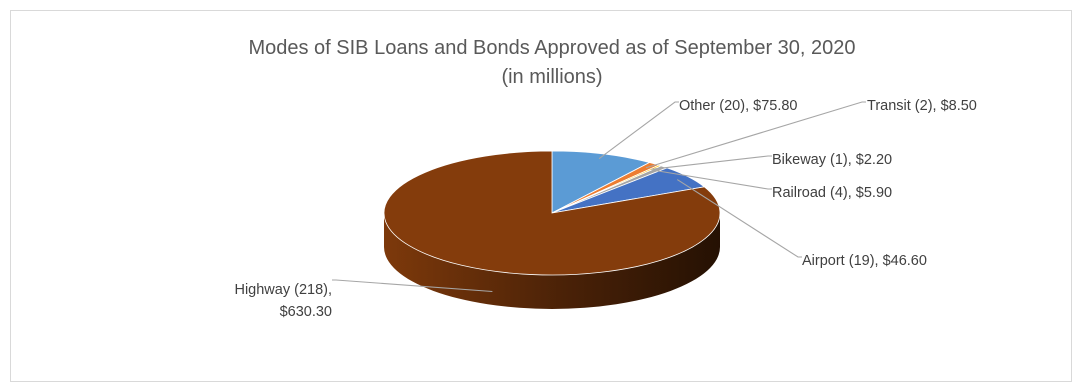  Describe the element at coordinates (864, 261) in the screenshot. I see `data-label-airport: Airport (19), $46.60` at that location.